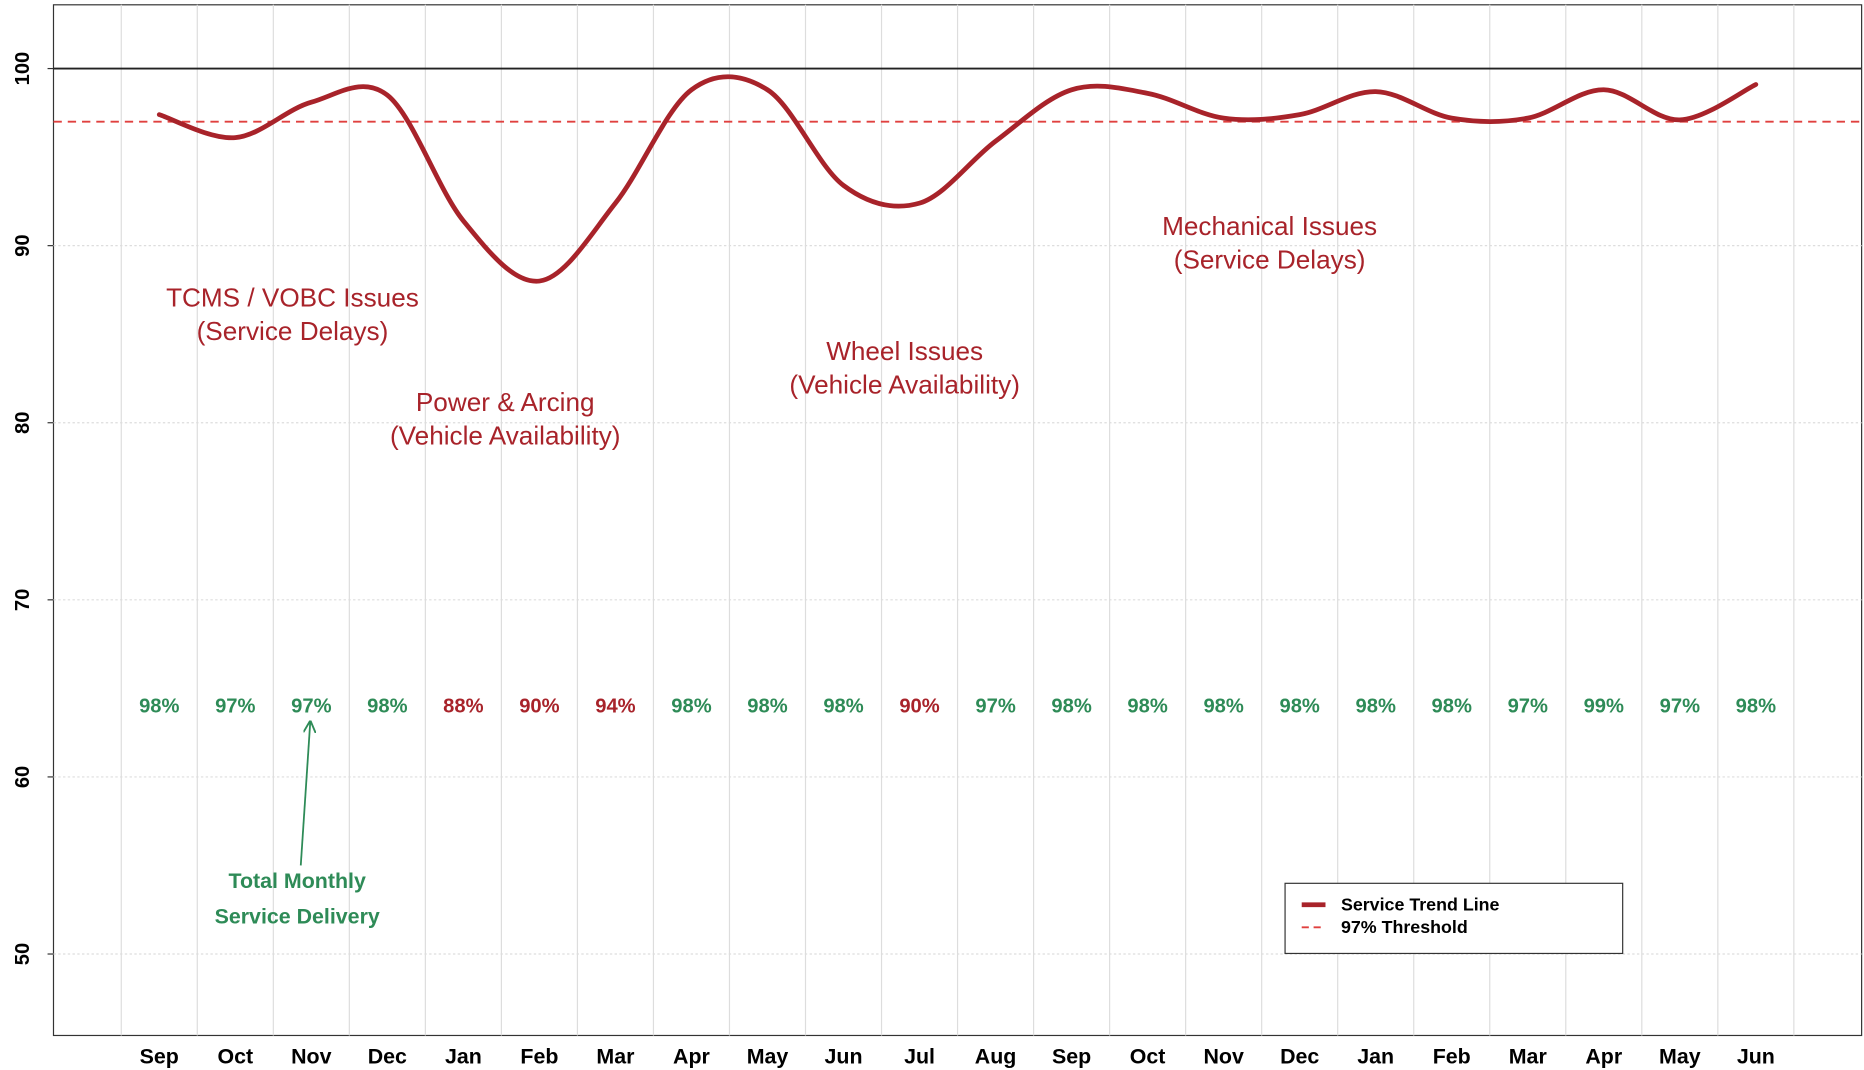 The image size is (1864, 1070). What do you see at coordinates (23, 423) in the screenshot?
I see `y-tick-label: 80` at bounding box center [23, 423].